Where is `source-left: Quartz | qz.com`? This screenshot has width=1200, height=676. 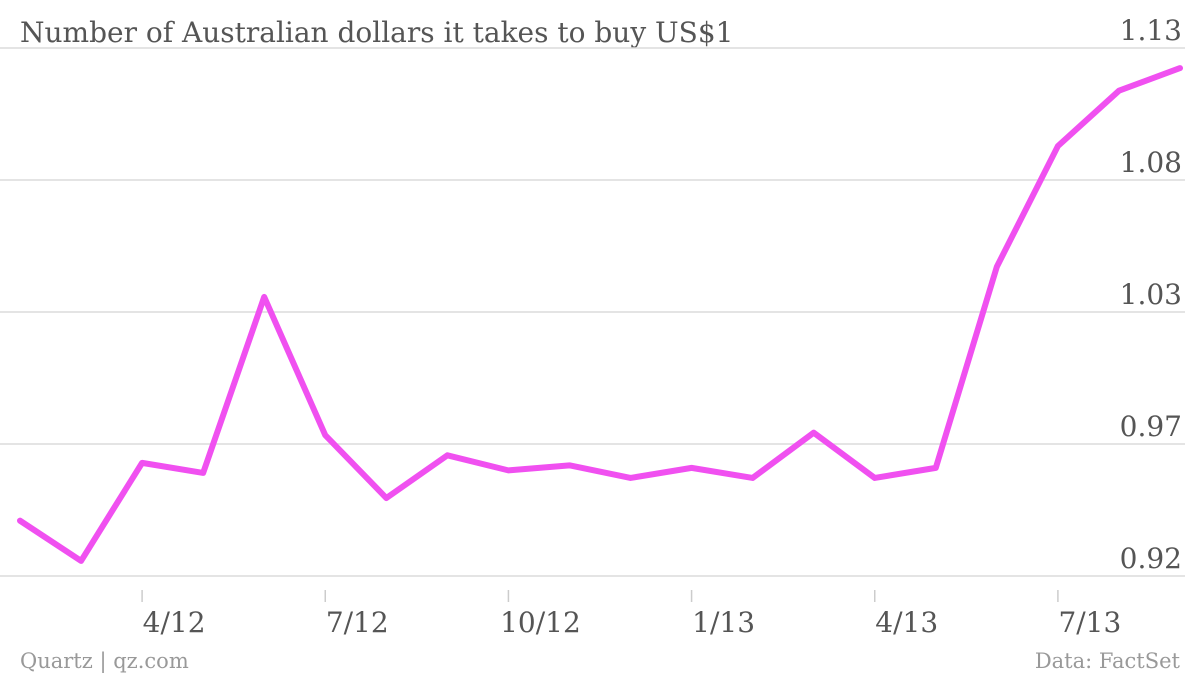 source-left: Quartz | qz.com is located at coordinates (104, 661).